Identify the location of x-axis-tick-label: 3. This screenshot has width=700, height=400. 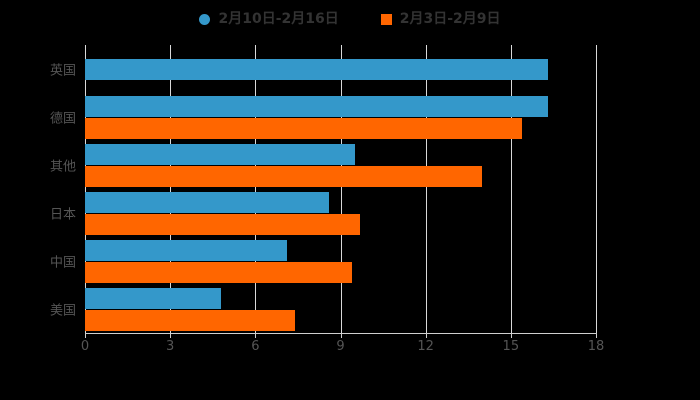
(170, 346).